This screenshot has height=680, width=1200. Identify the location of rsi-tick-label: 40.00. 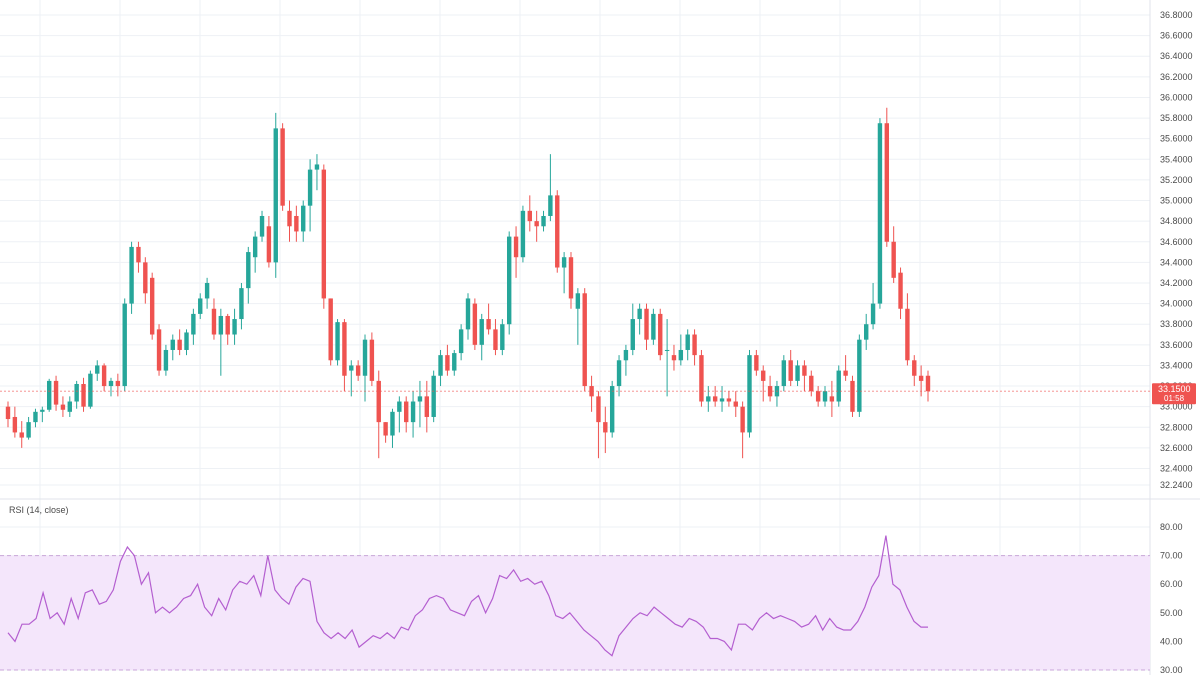
(1171, 641).